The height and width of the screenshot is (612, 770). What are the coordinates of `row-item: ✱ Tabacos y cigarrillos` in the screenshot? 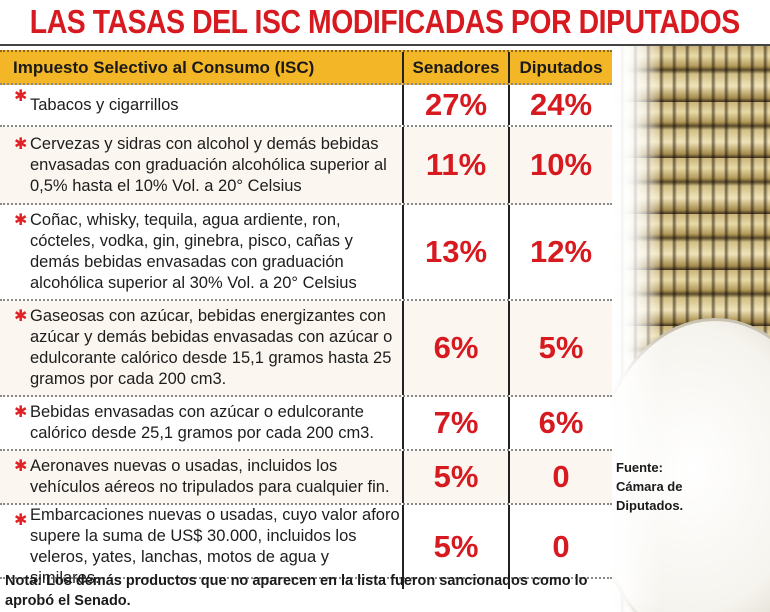 It's located at (96, 101).